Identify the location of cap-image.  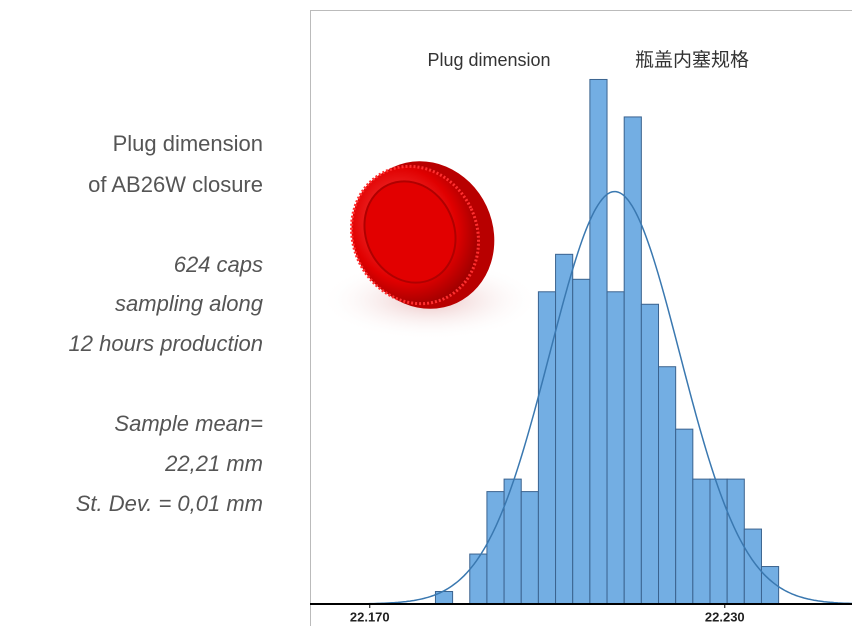
(430, 250).